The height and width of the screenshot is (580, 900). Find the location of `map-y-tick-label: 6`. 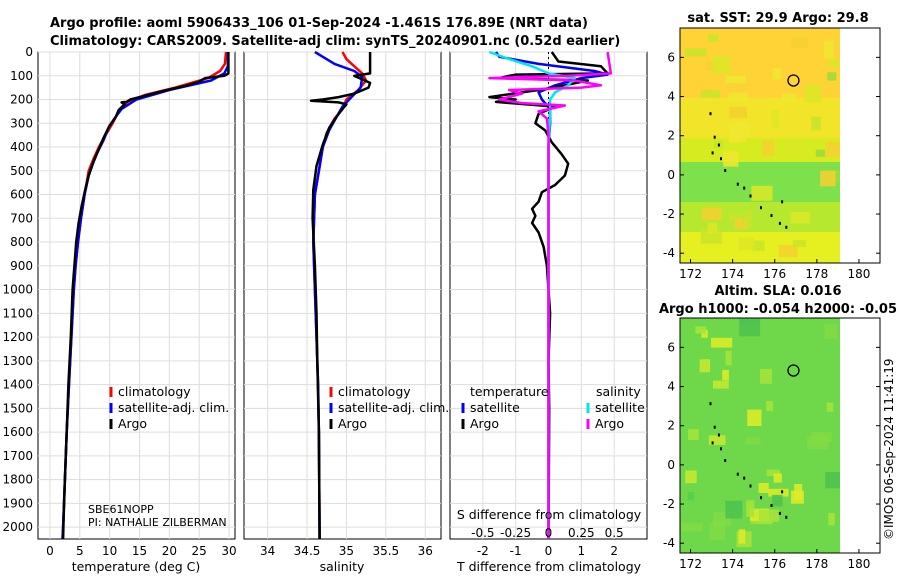

map-y-tick-label: 6 is located at coordinates (671, 57).